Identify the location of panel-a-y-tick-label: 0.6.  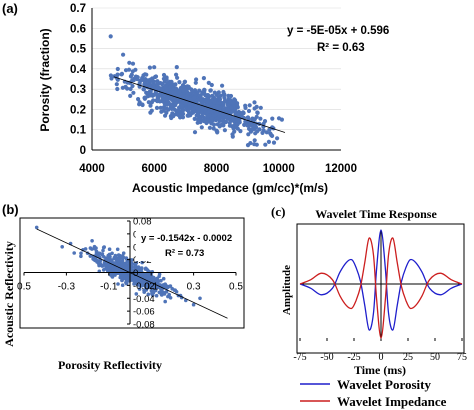
(78, 29).